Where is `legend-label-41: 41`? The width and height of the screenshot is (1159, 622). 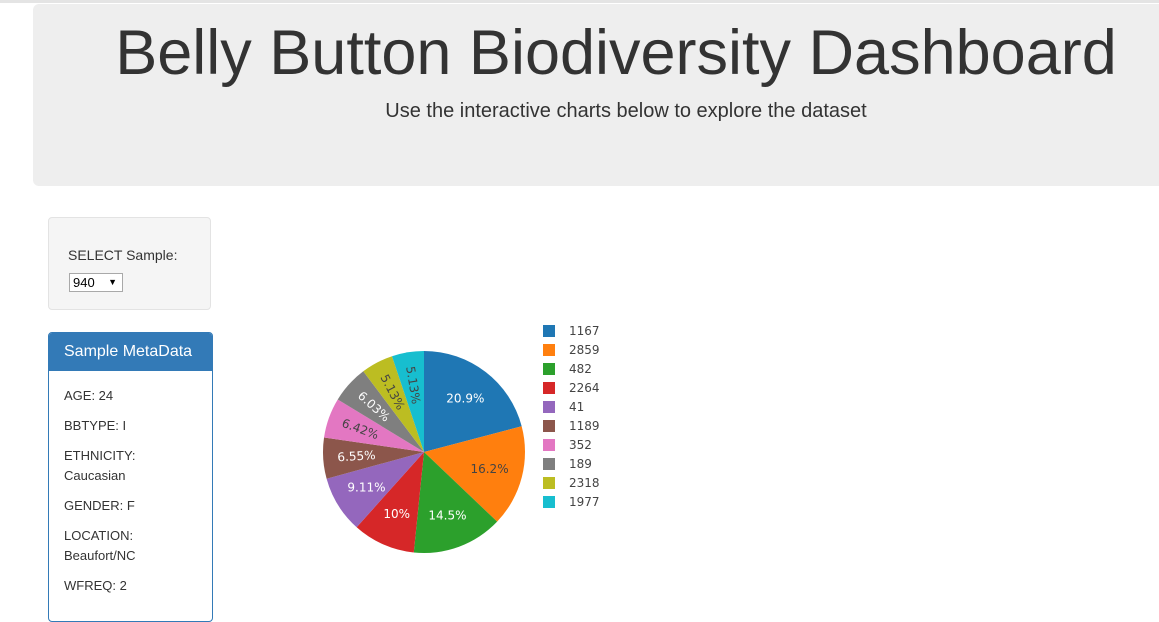 legend-label-41: 41 is located at coordinates (576, 407).